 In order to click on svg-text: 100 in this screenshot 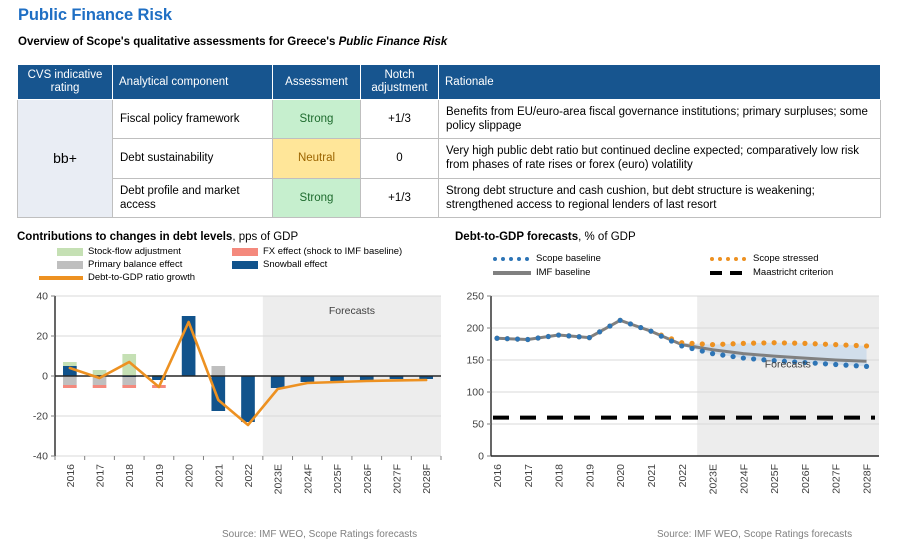, I will do `click(475, 393)`.